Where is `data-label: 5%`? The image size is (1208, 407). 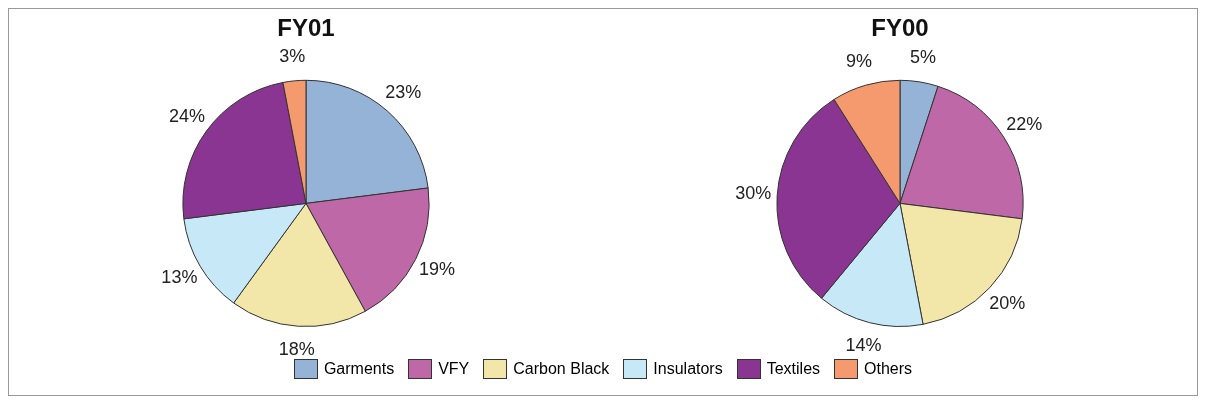
data-label: 5% is located at coordinates (923, 57).